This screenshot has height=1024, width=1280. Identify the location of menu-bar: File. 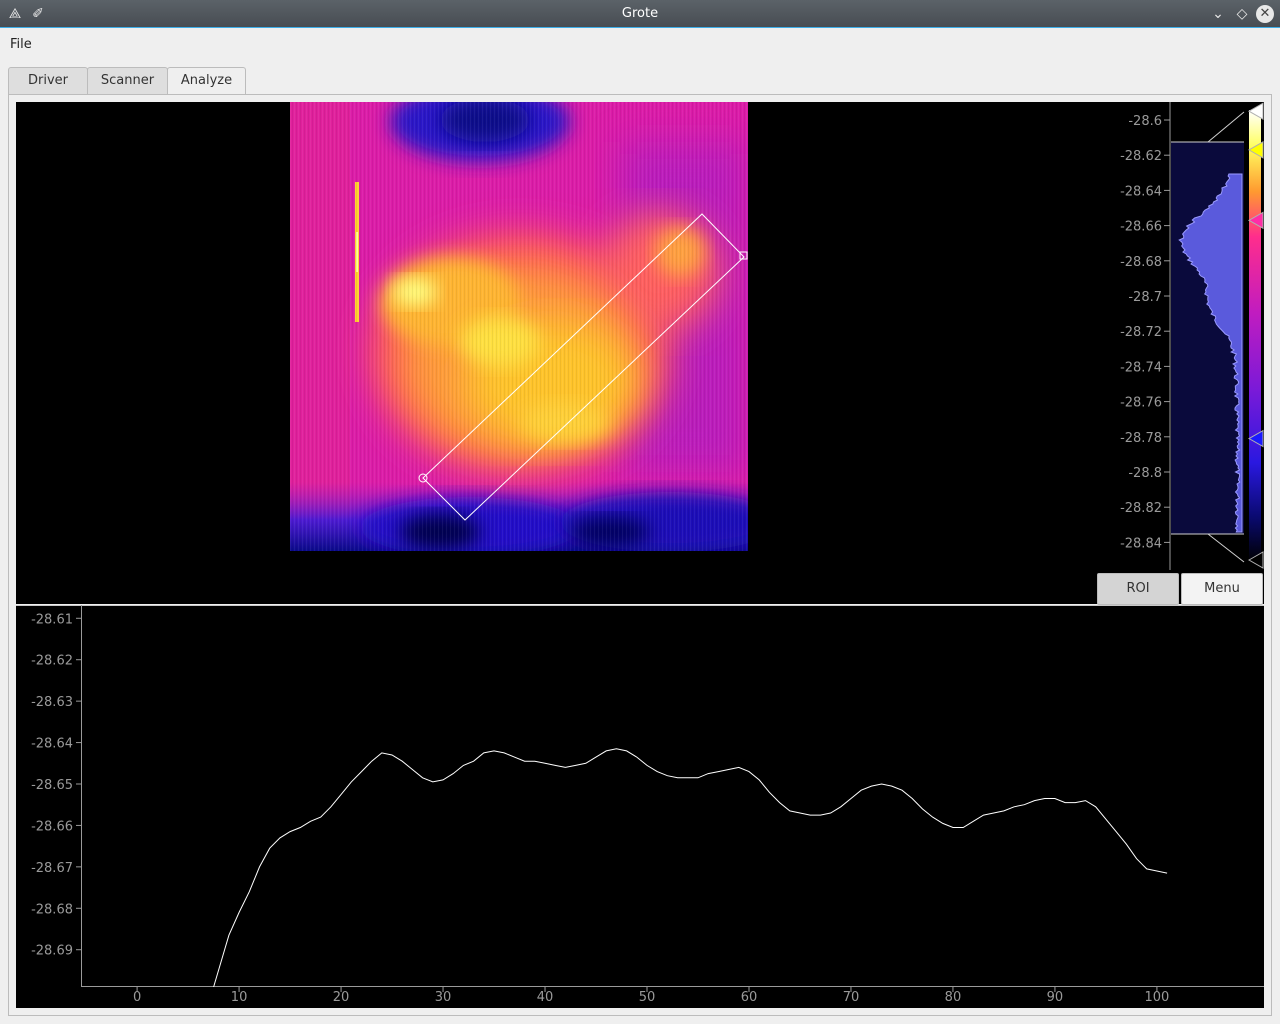
(640, 44).